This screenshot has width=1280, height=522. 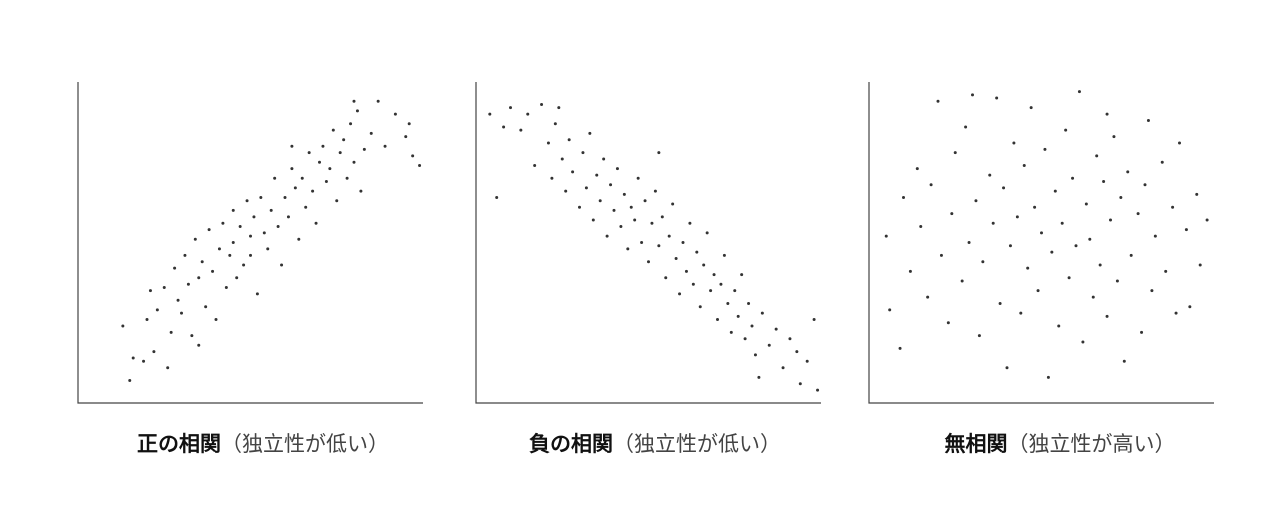 I want to click on chart-title: 無相関, so click(x=976, y=444).